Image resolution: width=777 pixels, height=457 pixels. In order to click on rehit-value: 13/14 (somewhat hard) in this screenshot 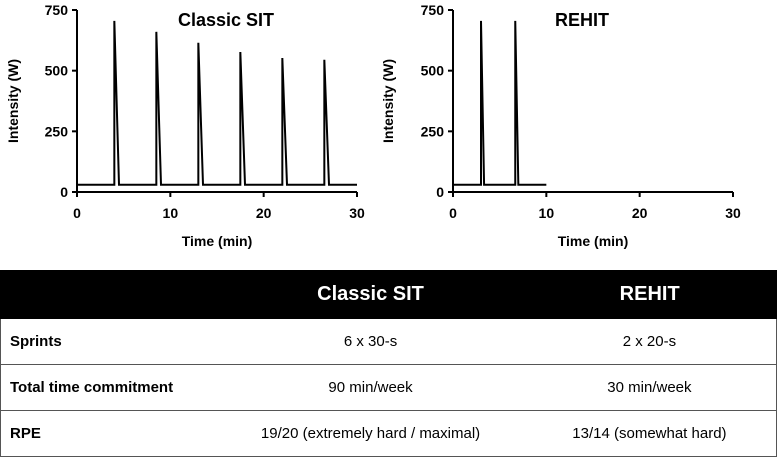, I will do `click(649, 433)`.